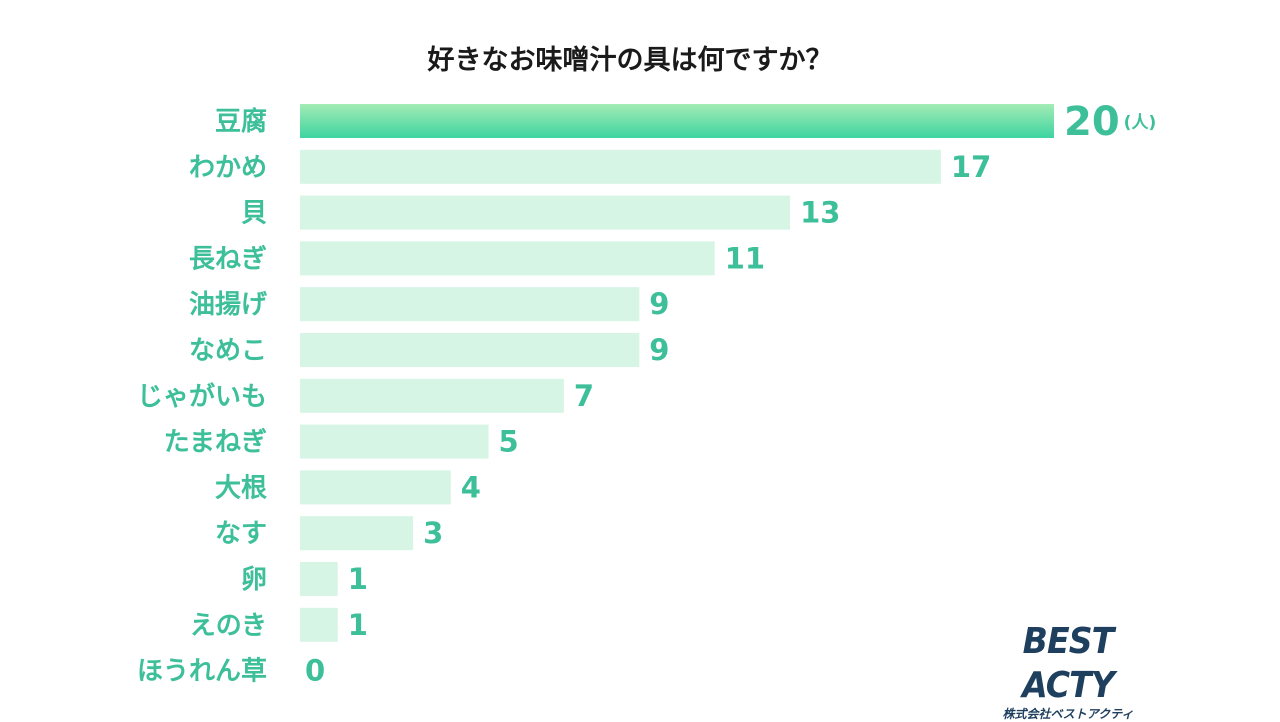 This screenshot has width=1280, height=722. I want to click on category-label: わかめ, so click(228, 168).